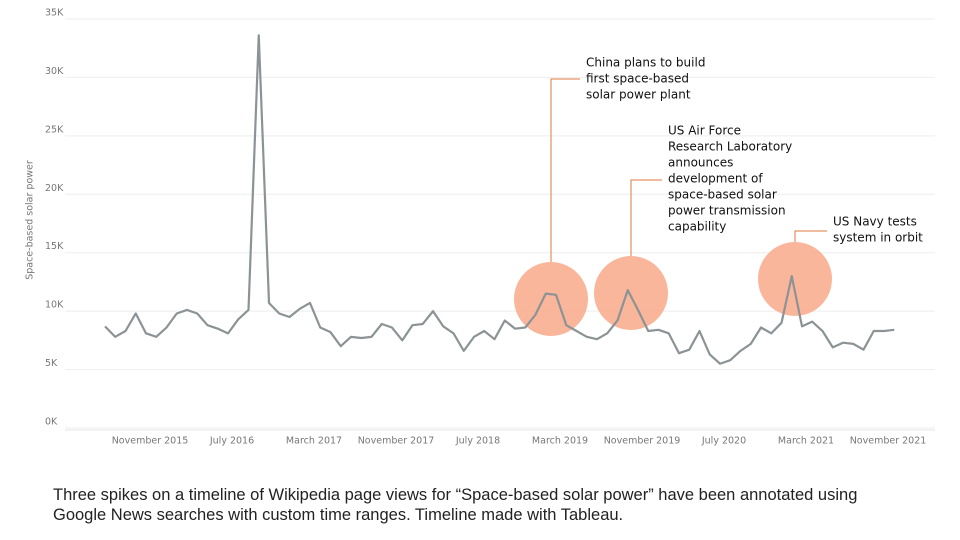 The width and height of the screenshot is (960, 540). What do you see at coordinates (560, 441) in the screenshot?
I see `x-tick-label: March 2019` at bounding box center [560, 441].